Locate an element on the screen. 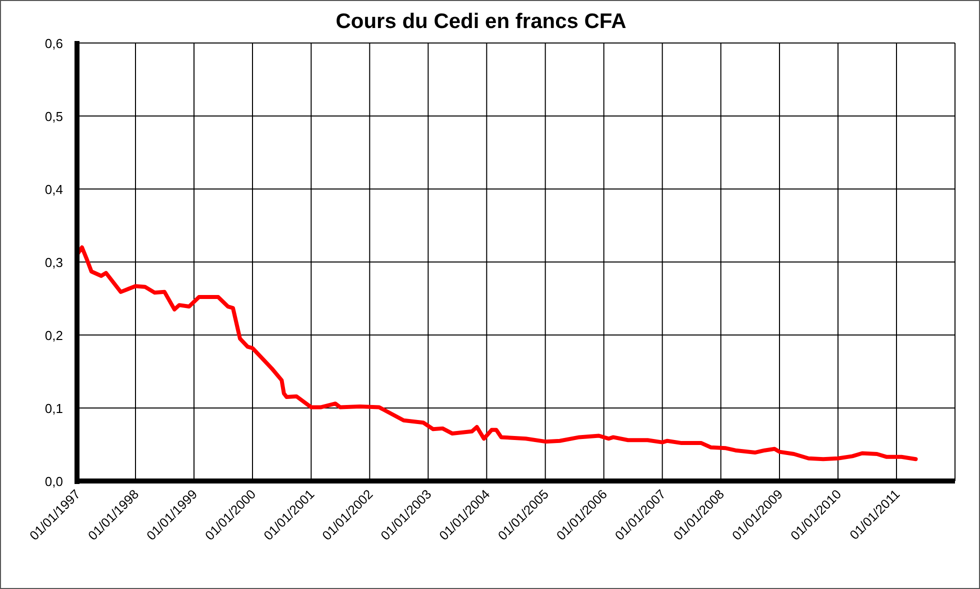 The height and width of the screenshot is (589, 980). y-tick-label: 0,2 is located at coordinates (53, 335).